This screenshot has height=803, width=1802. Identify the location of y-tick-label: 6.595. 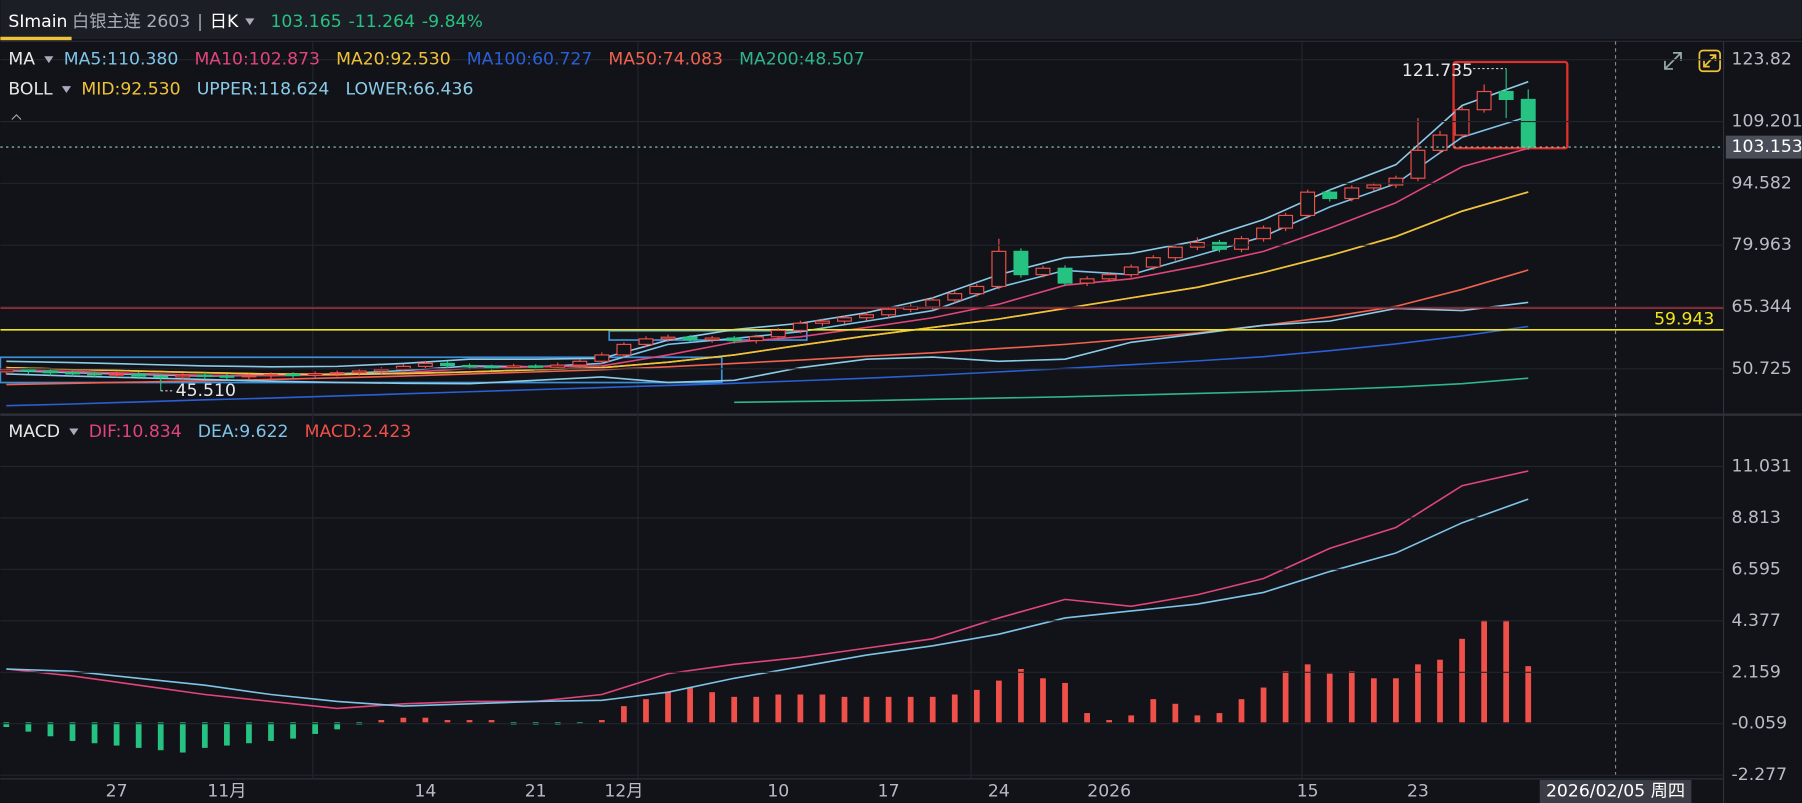
(1756, 569).